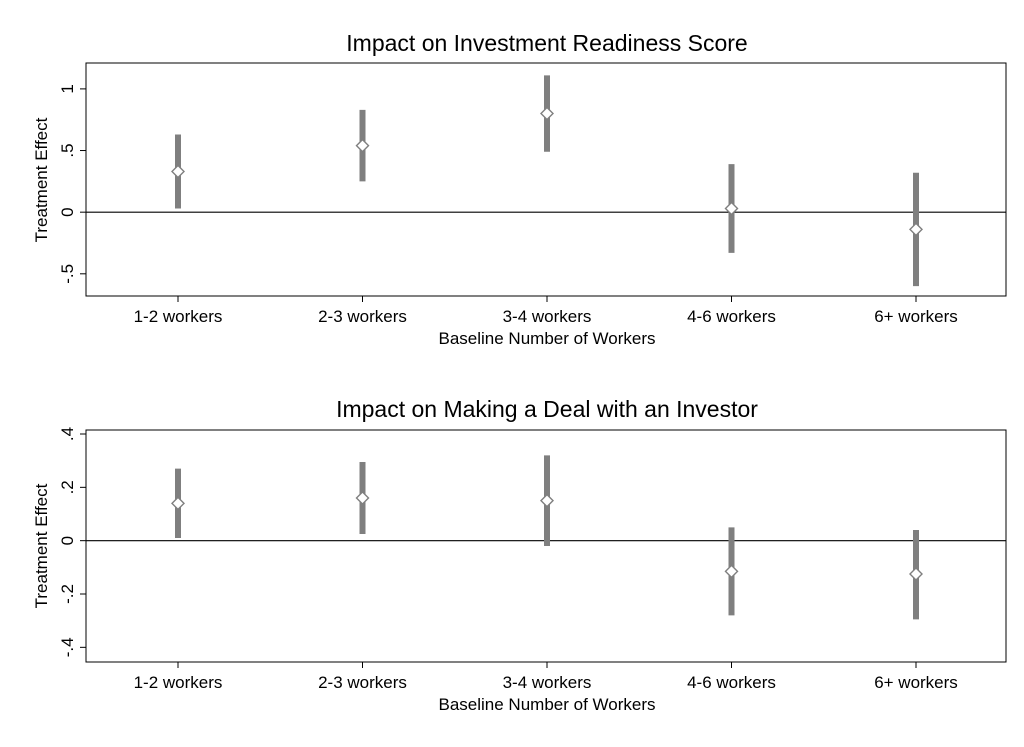  What do you see at coordinates (67, 594) in the screenshot?
I see `y-tick-label: -.2` at bounding box center [67, 594].